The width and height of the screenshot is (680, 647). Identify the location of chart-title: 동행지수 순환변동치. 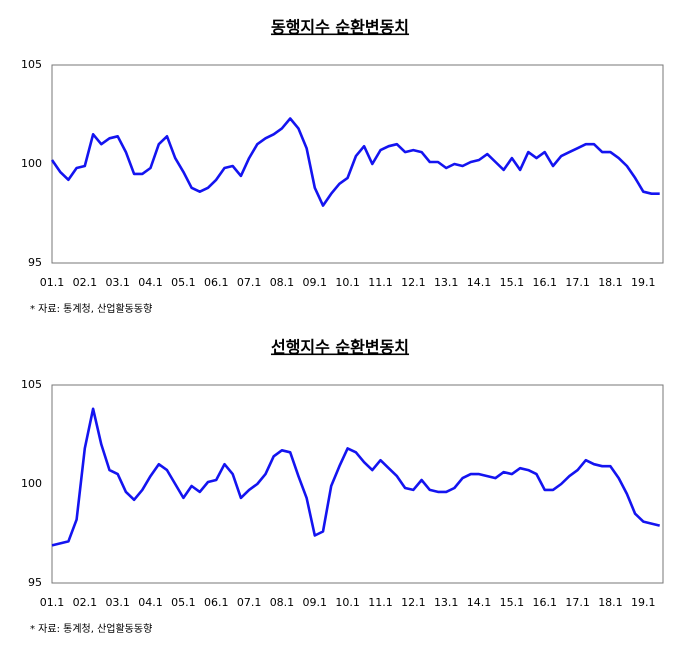
(340, 27).